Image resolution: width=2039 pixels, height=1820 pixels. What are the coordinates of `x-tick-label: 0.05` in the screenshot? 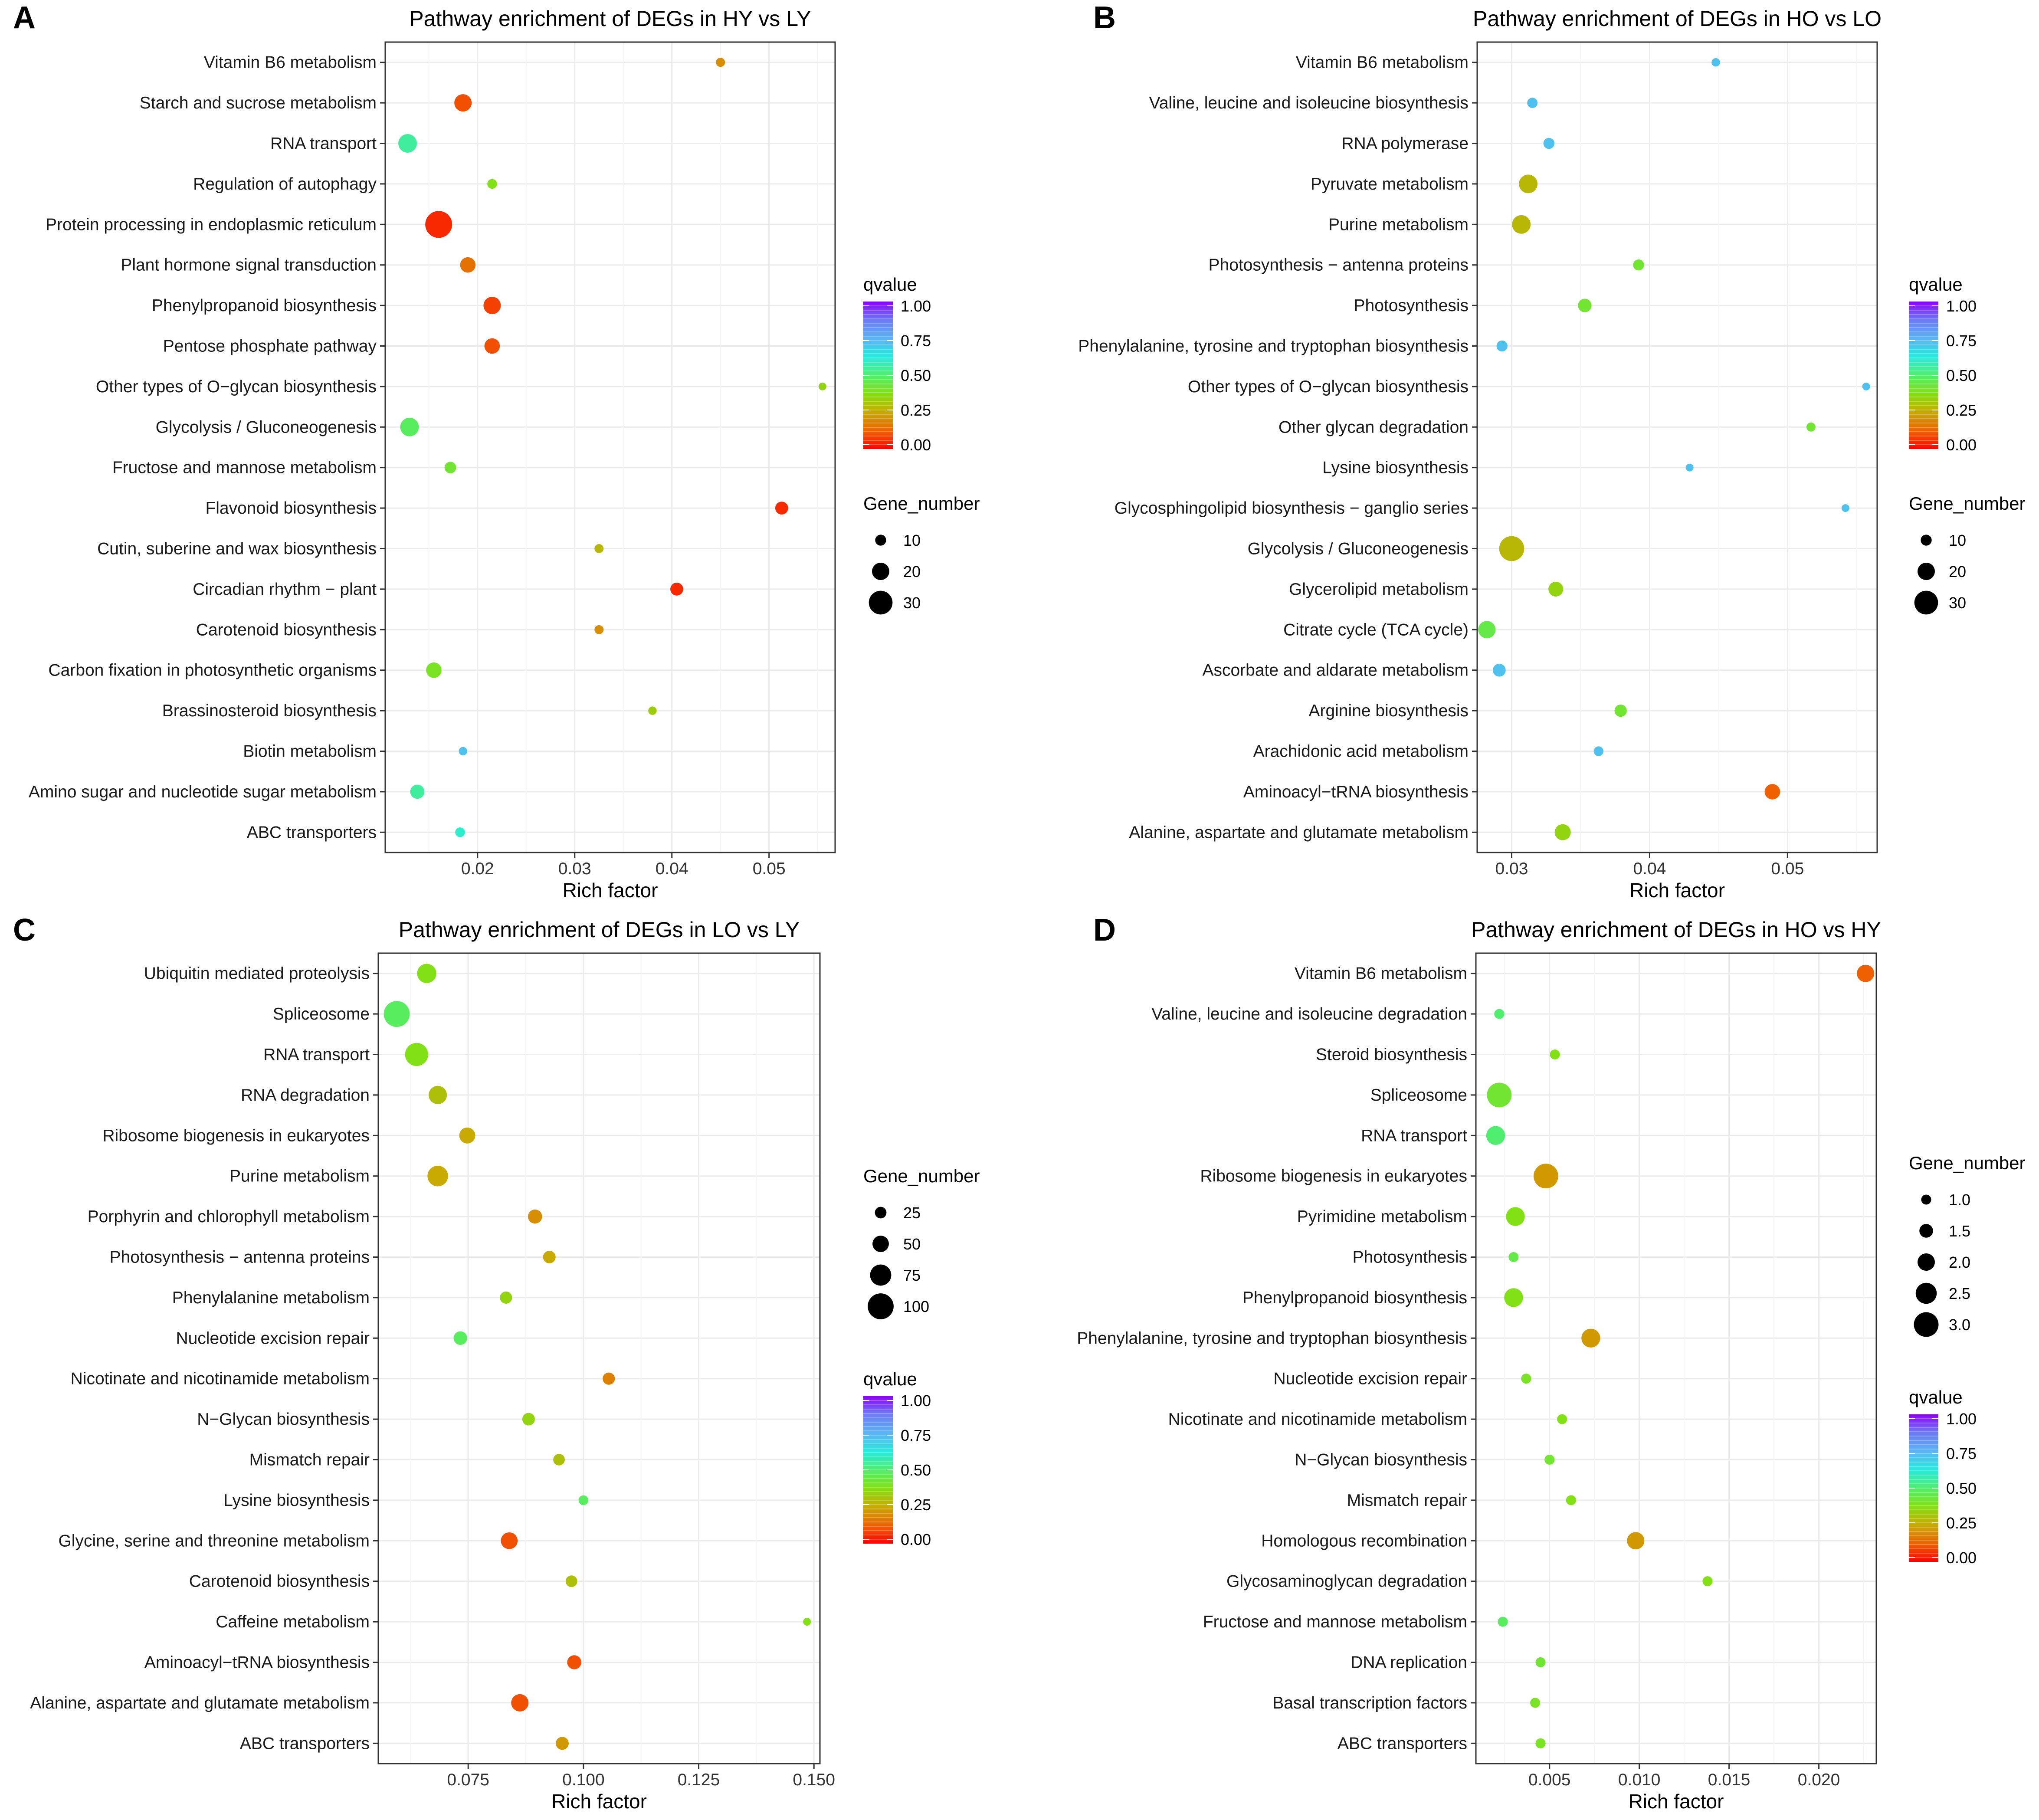 It's located at (769, 868).